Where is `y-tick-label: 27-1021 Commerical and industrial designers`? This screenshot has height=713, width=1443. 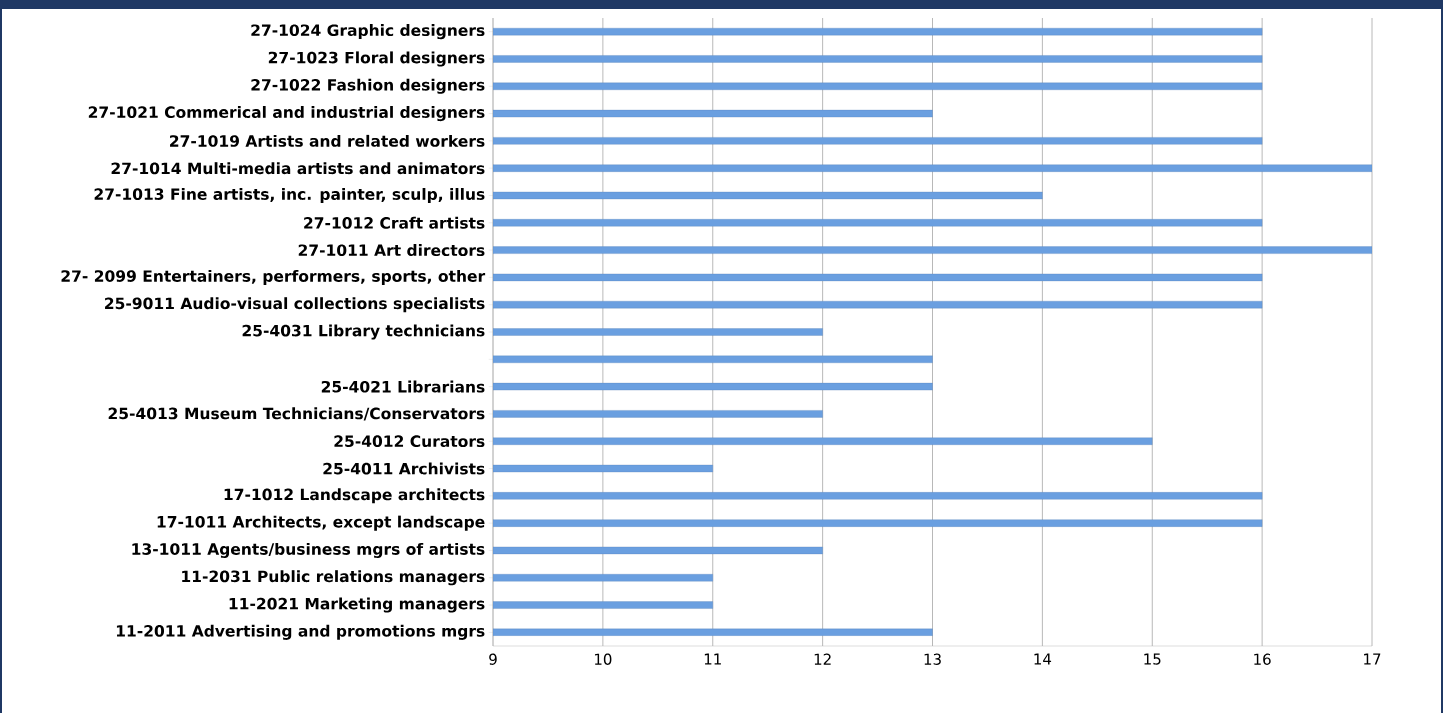
y-tick-label: 27-1021 Commerical and industrial designers is located at coordinates (286, 114).